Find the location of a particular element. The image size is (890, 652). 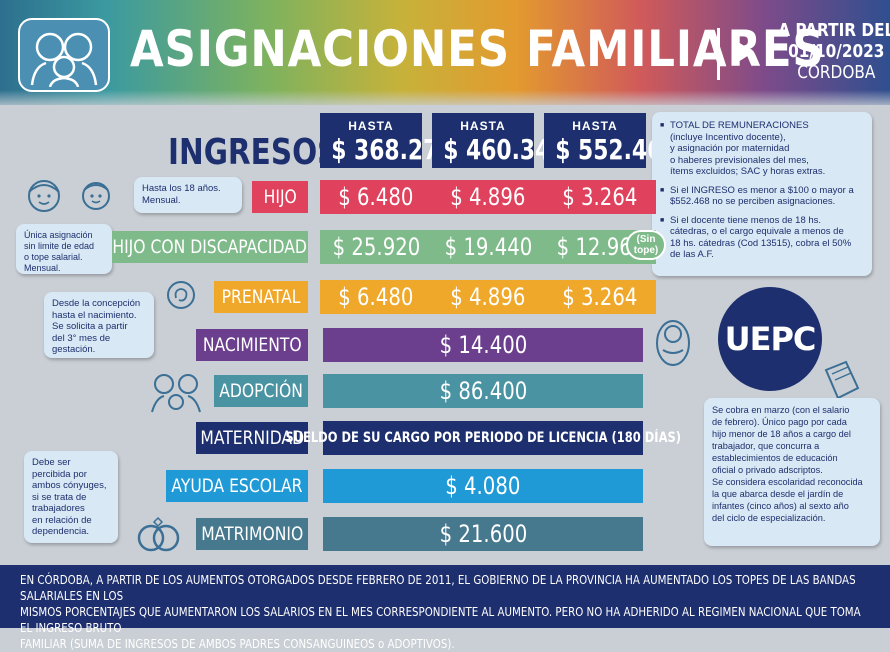

date-line2: 01/10/2023 is located at coordinates (836, 51).